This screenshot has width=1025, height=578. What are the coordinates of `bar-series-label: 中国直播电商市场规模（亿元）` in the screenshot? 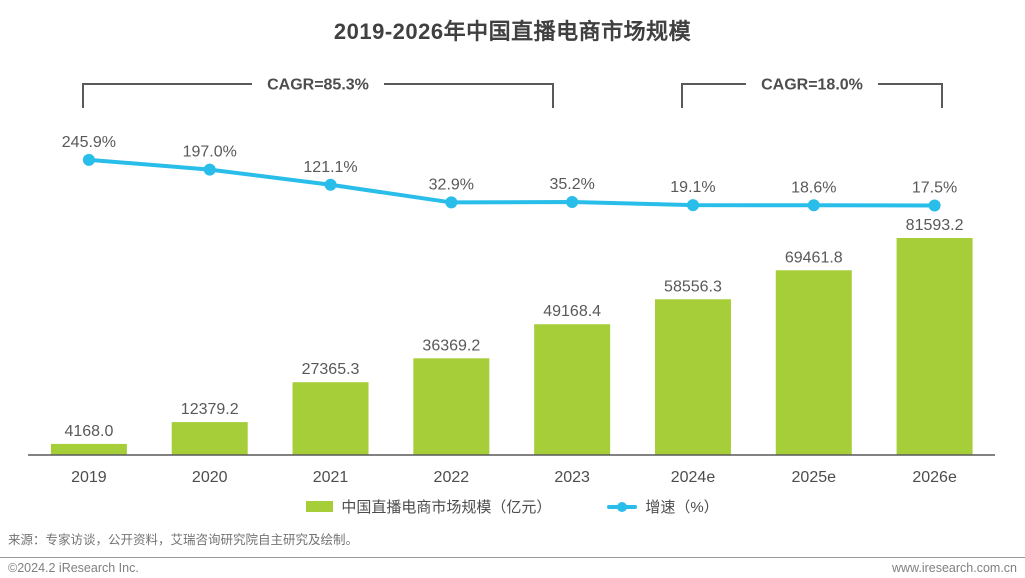 It's located at (446, 507).